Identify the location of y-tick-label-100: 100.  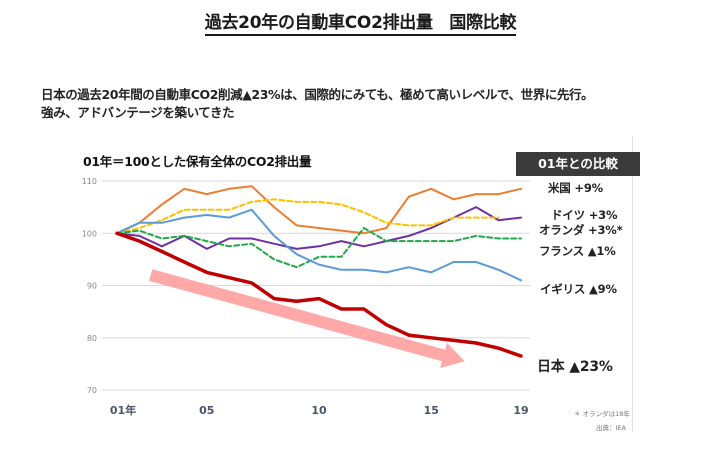
(89, 233).